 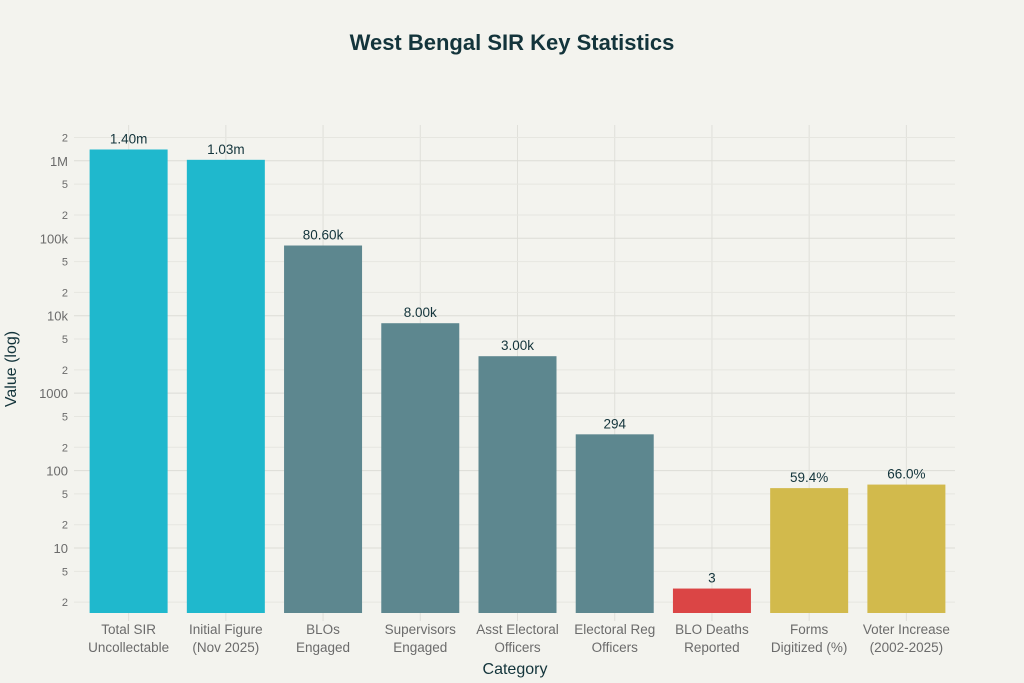 I want to click on data-label: 66.0%, so click(x=906, y=474).